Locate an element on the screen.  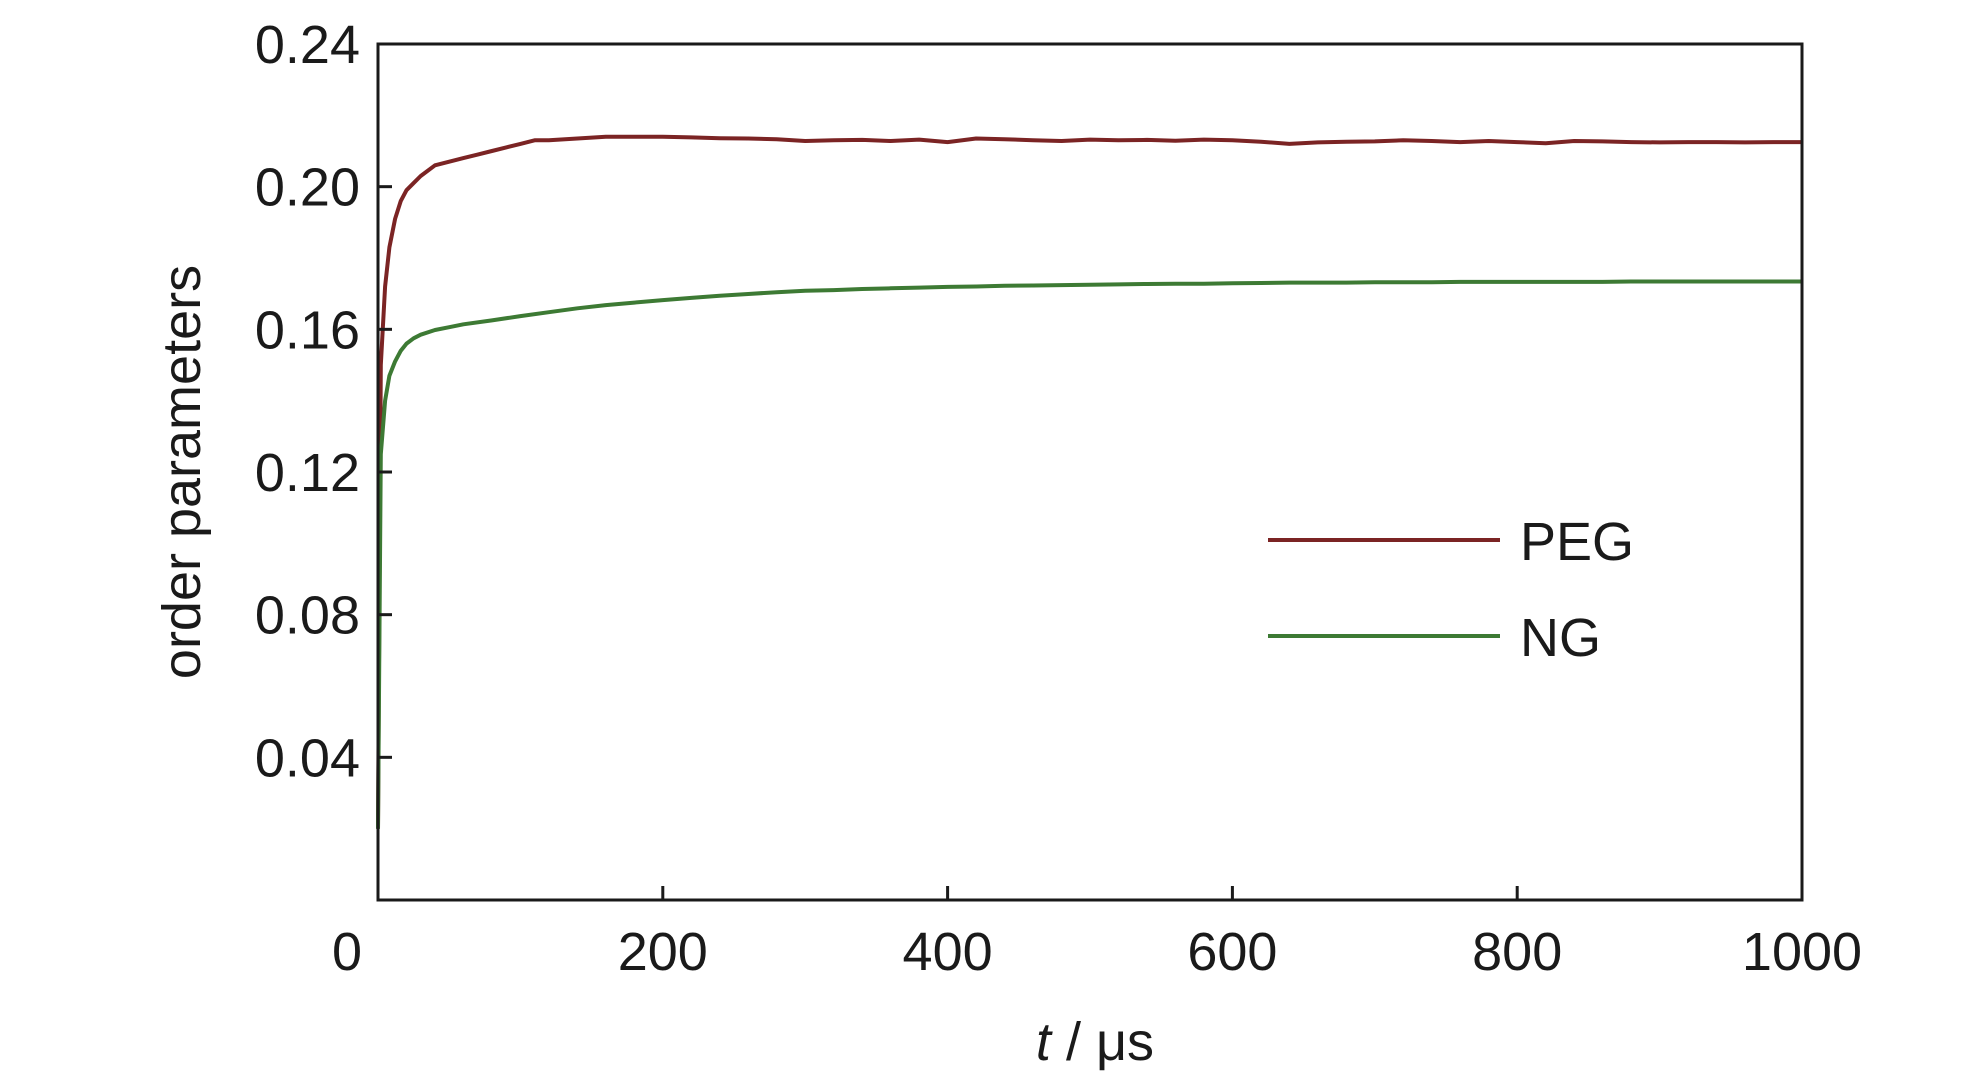
y-tick-label: 0.04 is located at coordinates (307, 758).